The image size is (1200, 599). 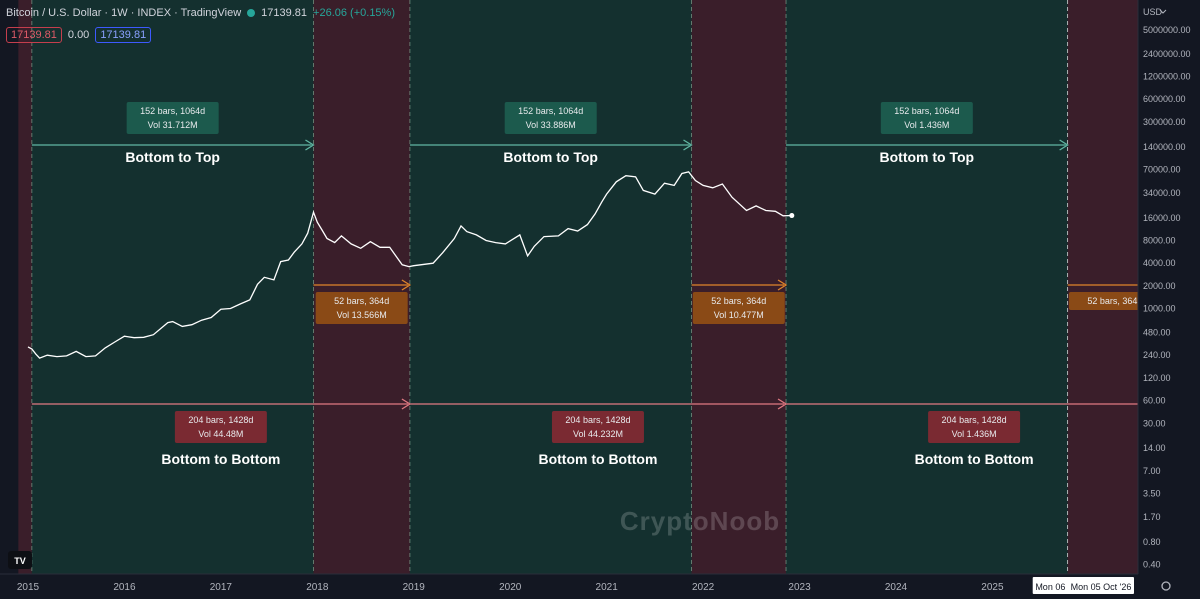 I want to click on measure-vol-text: Vol 44.48M, so click(x=220, y=434).